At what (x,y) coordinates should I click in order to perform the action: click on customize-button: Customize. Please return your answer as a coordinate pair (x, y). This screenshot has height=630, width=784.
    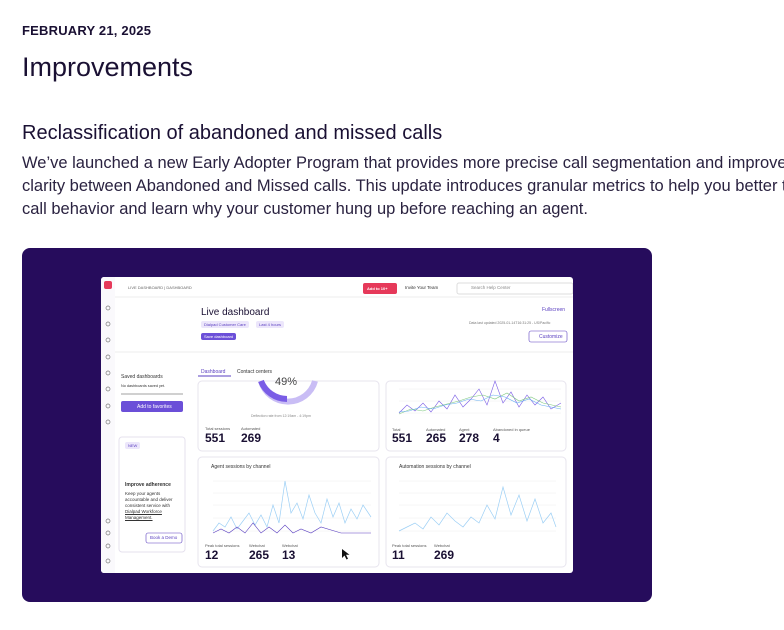
    Looking at the image, I should click on (551, 337).